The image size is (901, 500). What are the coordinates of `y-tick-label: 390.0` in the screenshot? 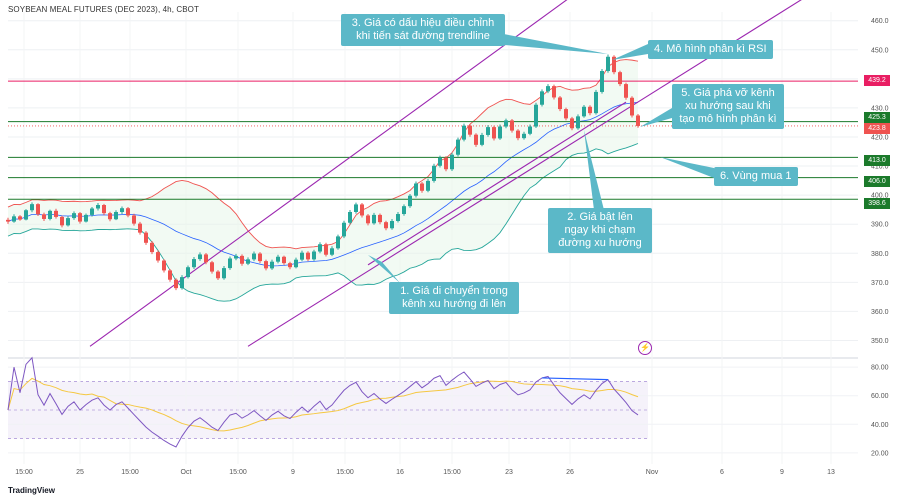 It's located at (880, 225).